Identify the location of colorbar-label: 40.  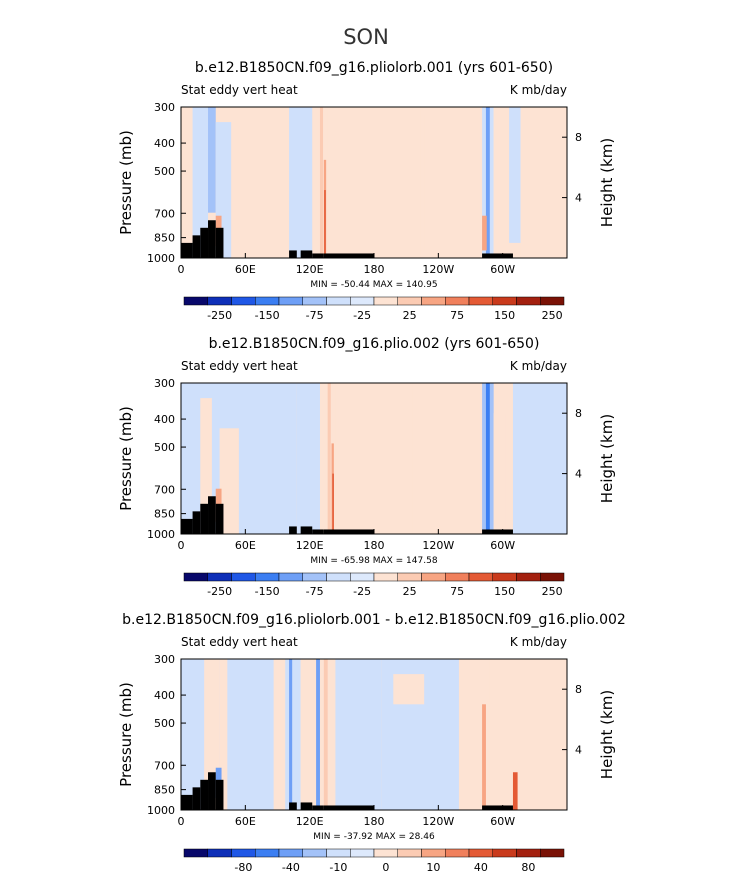
(481, 867).